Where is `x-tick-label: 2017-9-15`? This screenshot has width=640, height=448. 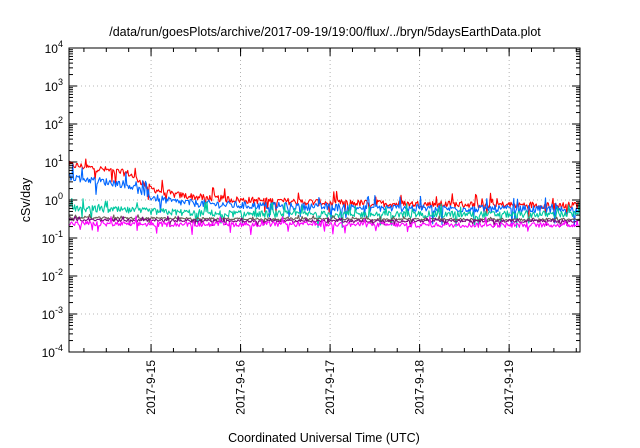 x-tick-label: 2017-9-15 is located at coordinates (151, 387).